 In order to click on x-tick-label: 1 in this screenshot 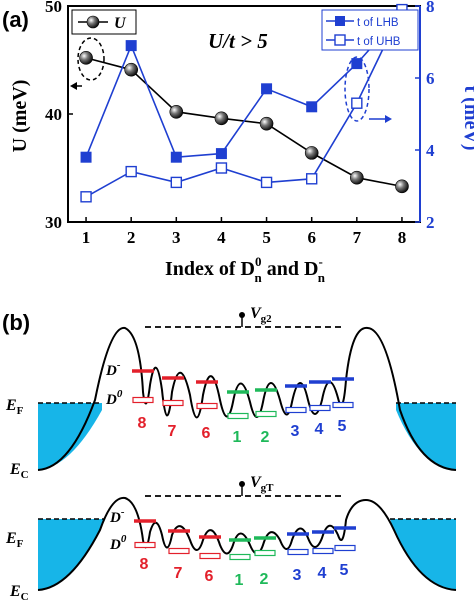, I will do `click(86, 237)`.